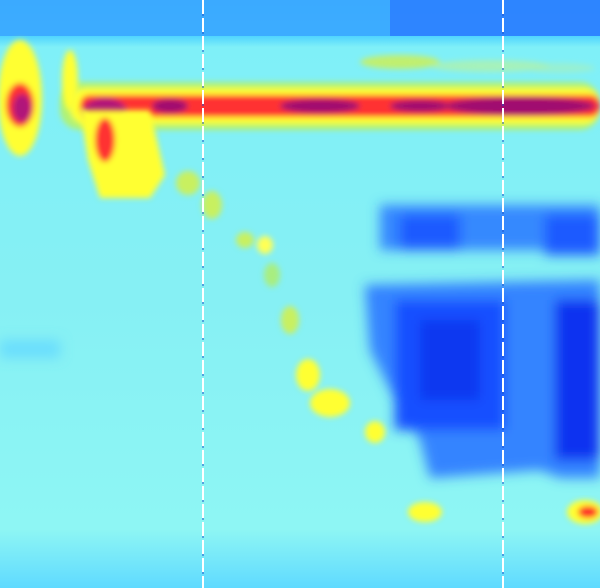 This screenshot has height=588, width=600. What do you see at coordinates (22, 108) in the screenshot?
I see `left-blob-core` at bounding box center [22, 108].